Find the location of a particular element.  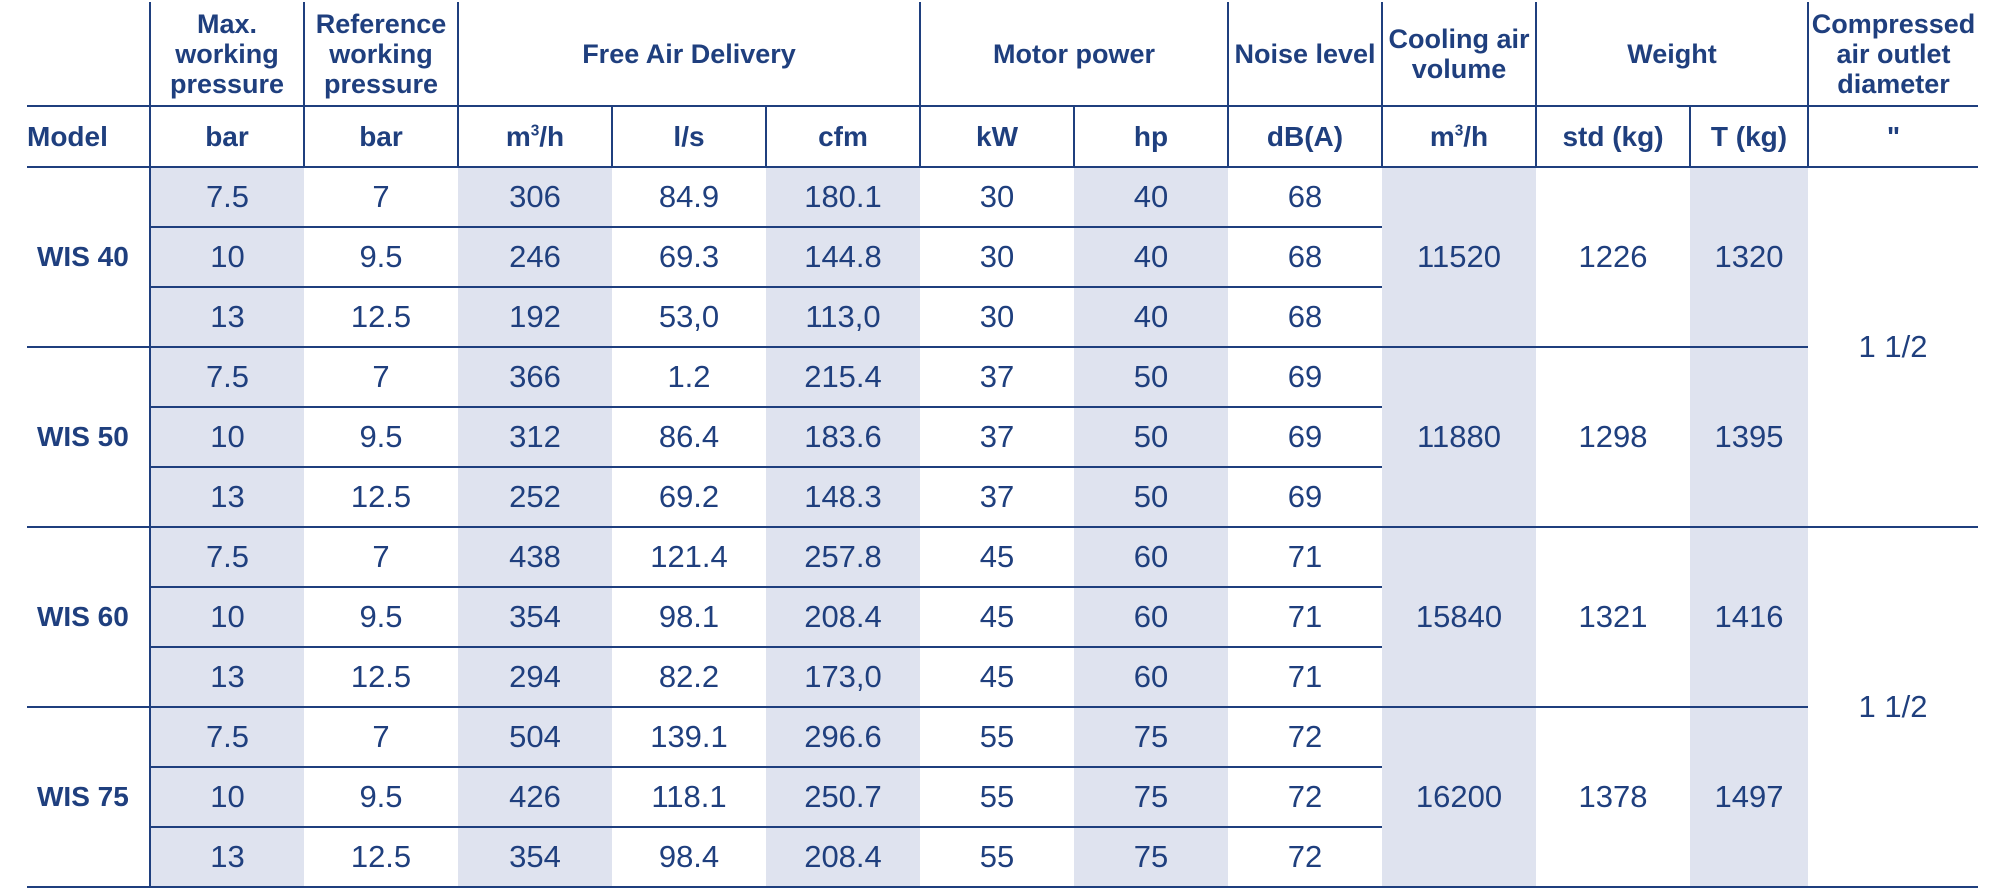

cell-cfm: 183.6 is located at coordinates (843, 437).